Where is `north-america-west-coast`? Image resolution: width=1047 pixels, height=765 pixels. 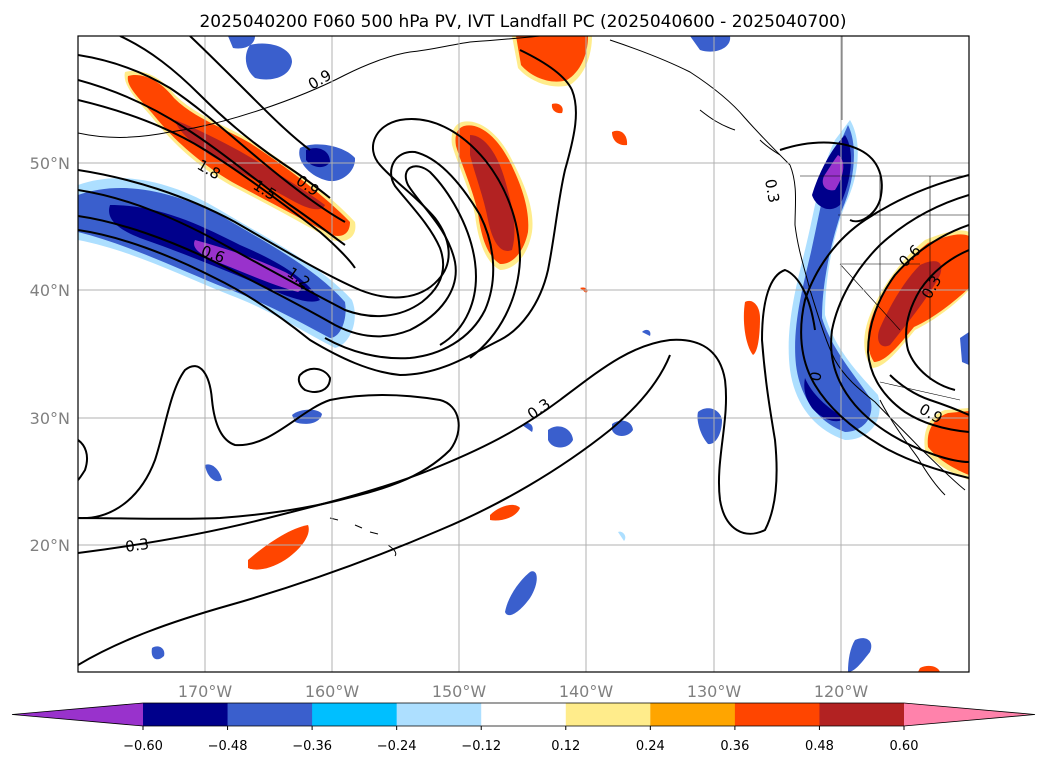
north-america-west-coast is located at coordinates (877, 327).